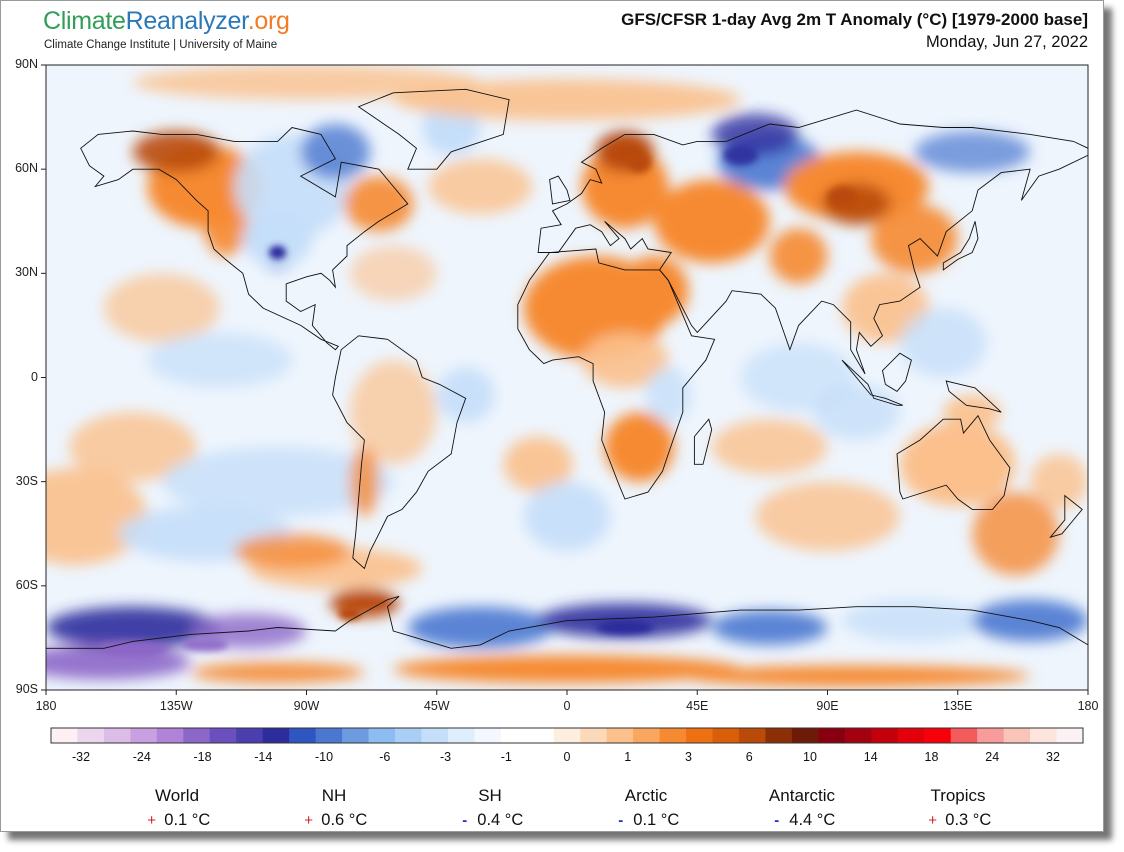 The height and width of the screenshot is (852, 1124). I want to click on coastline-japan, so click(960, 246).